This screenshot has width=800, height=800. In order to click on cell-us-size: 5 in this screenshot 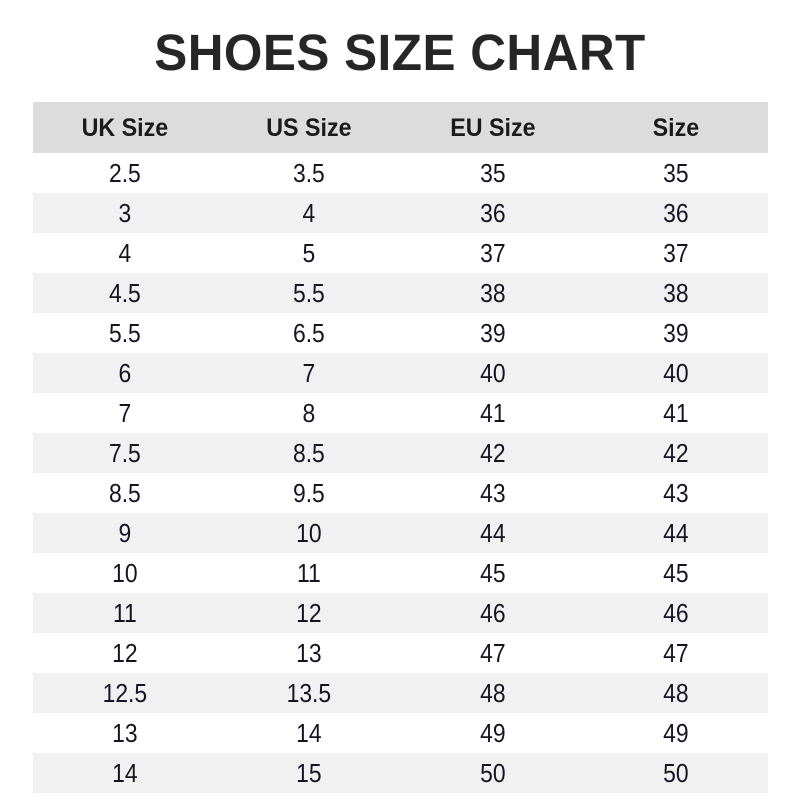, I will do `click(308, 253)`.